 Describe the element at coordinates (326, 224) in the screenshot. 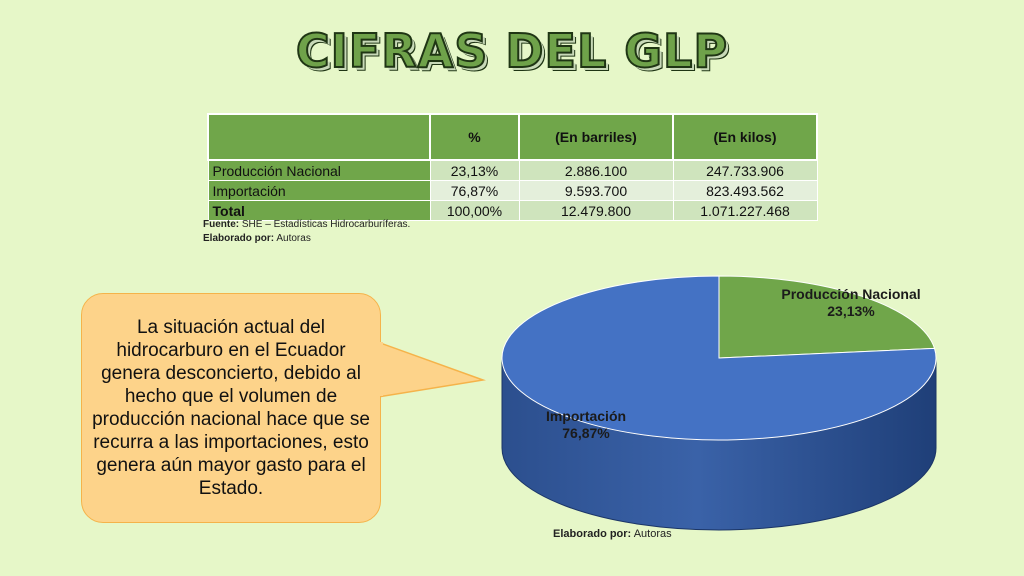

I see `source-text: SHE – Estadísticas Hidrocarburíferas.` at that location.